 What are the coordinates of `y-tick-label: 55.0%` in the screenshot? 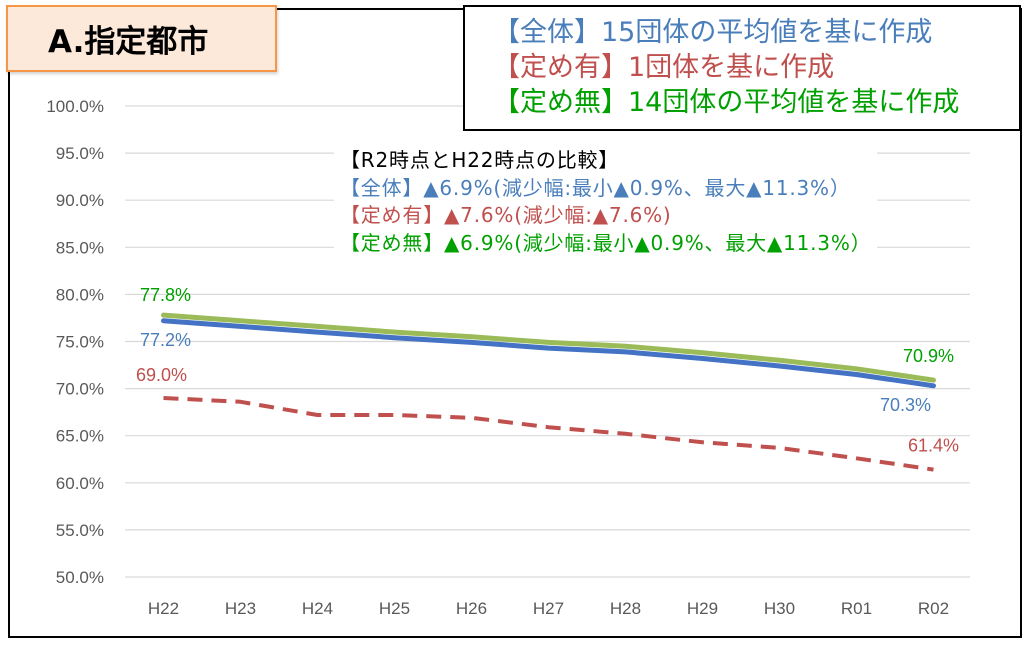 It's located at (80, 530).